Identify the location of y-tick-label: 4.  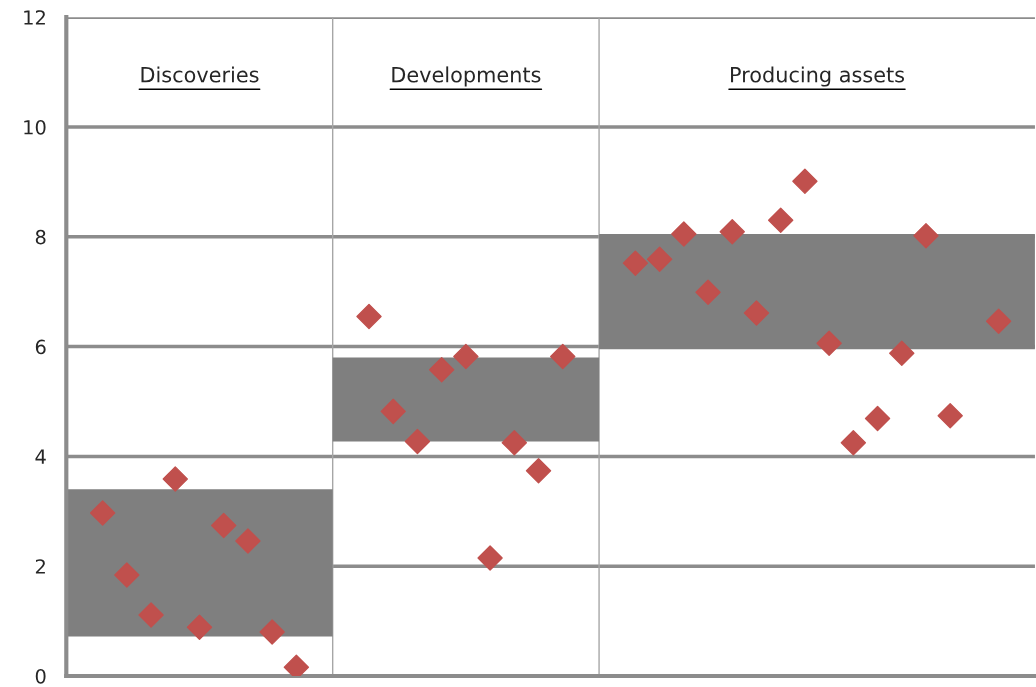
(40, 456).